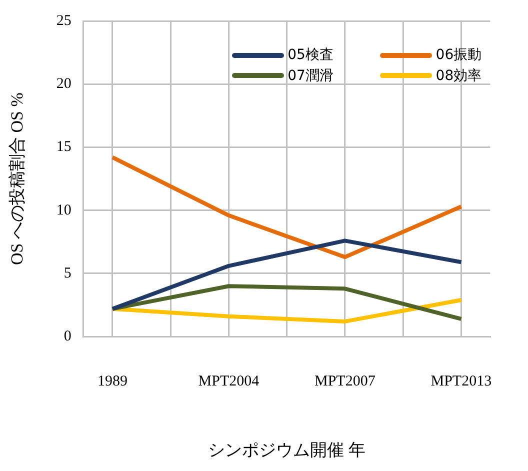 The height and width of the screenshot is (471, 528). Describe the element at coordinates (17, 178) in the screenshot. I see `y-axis-title: OS への投稿割合 OS %` at that location.